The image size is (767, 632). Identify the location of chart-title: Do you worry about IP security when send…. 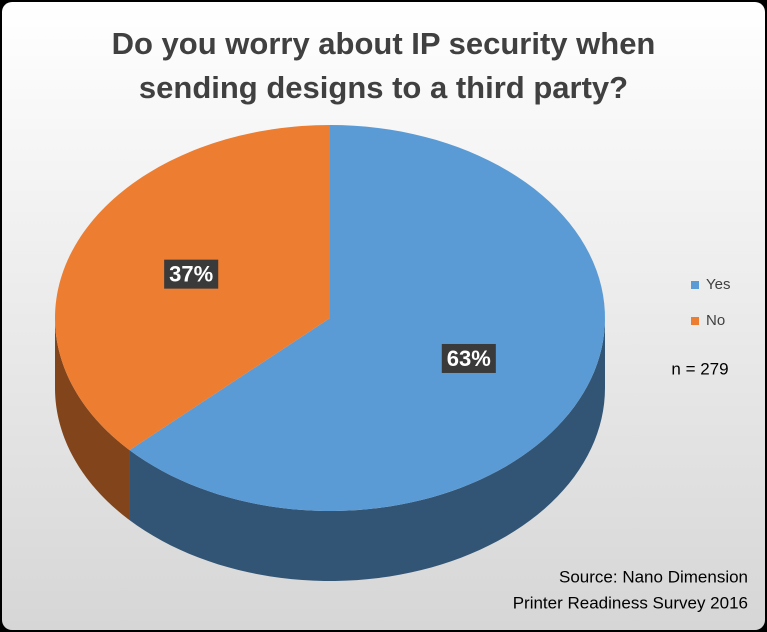
(383, 65).